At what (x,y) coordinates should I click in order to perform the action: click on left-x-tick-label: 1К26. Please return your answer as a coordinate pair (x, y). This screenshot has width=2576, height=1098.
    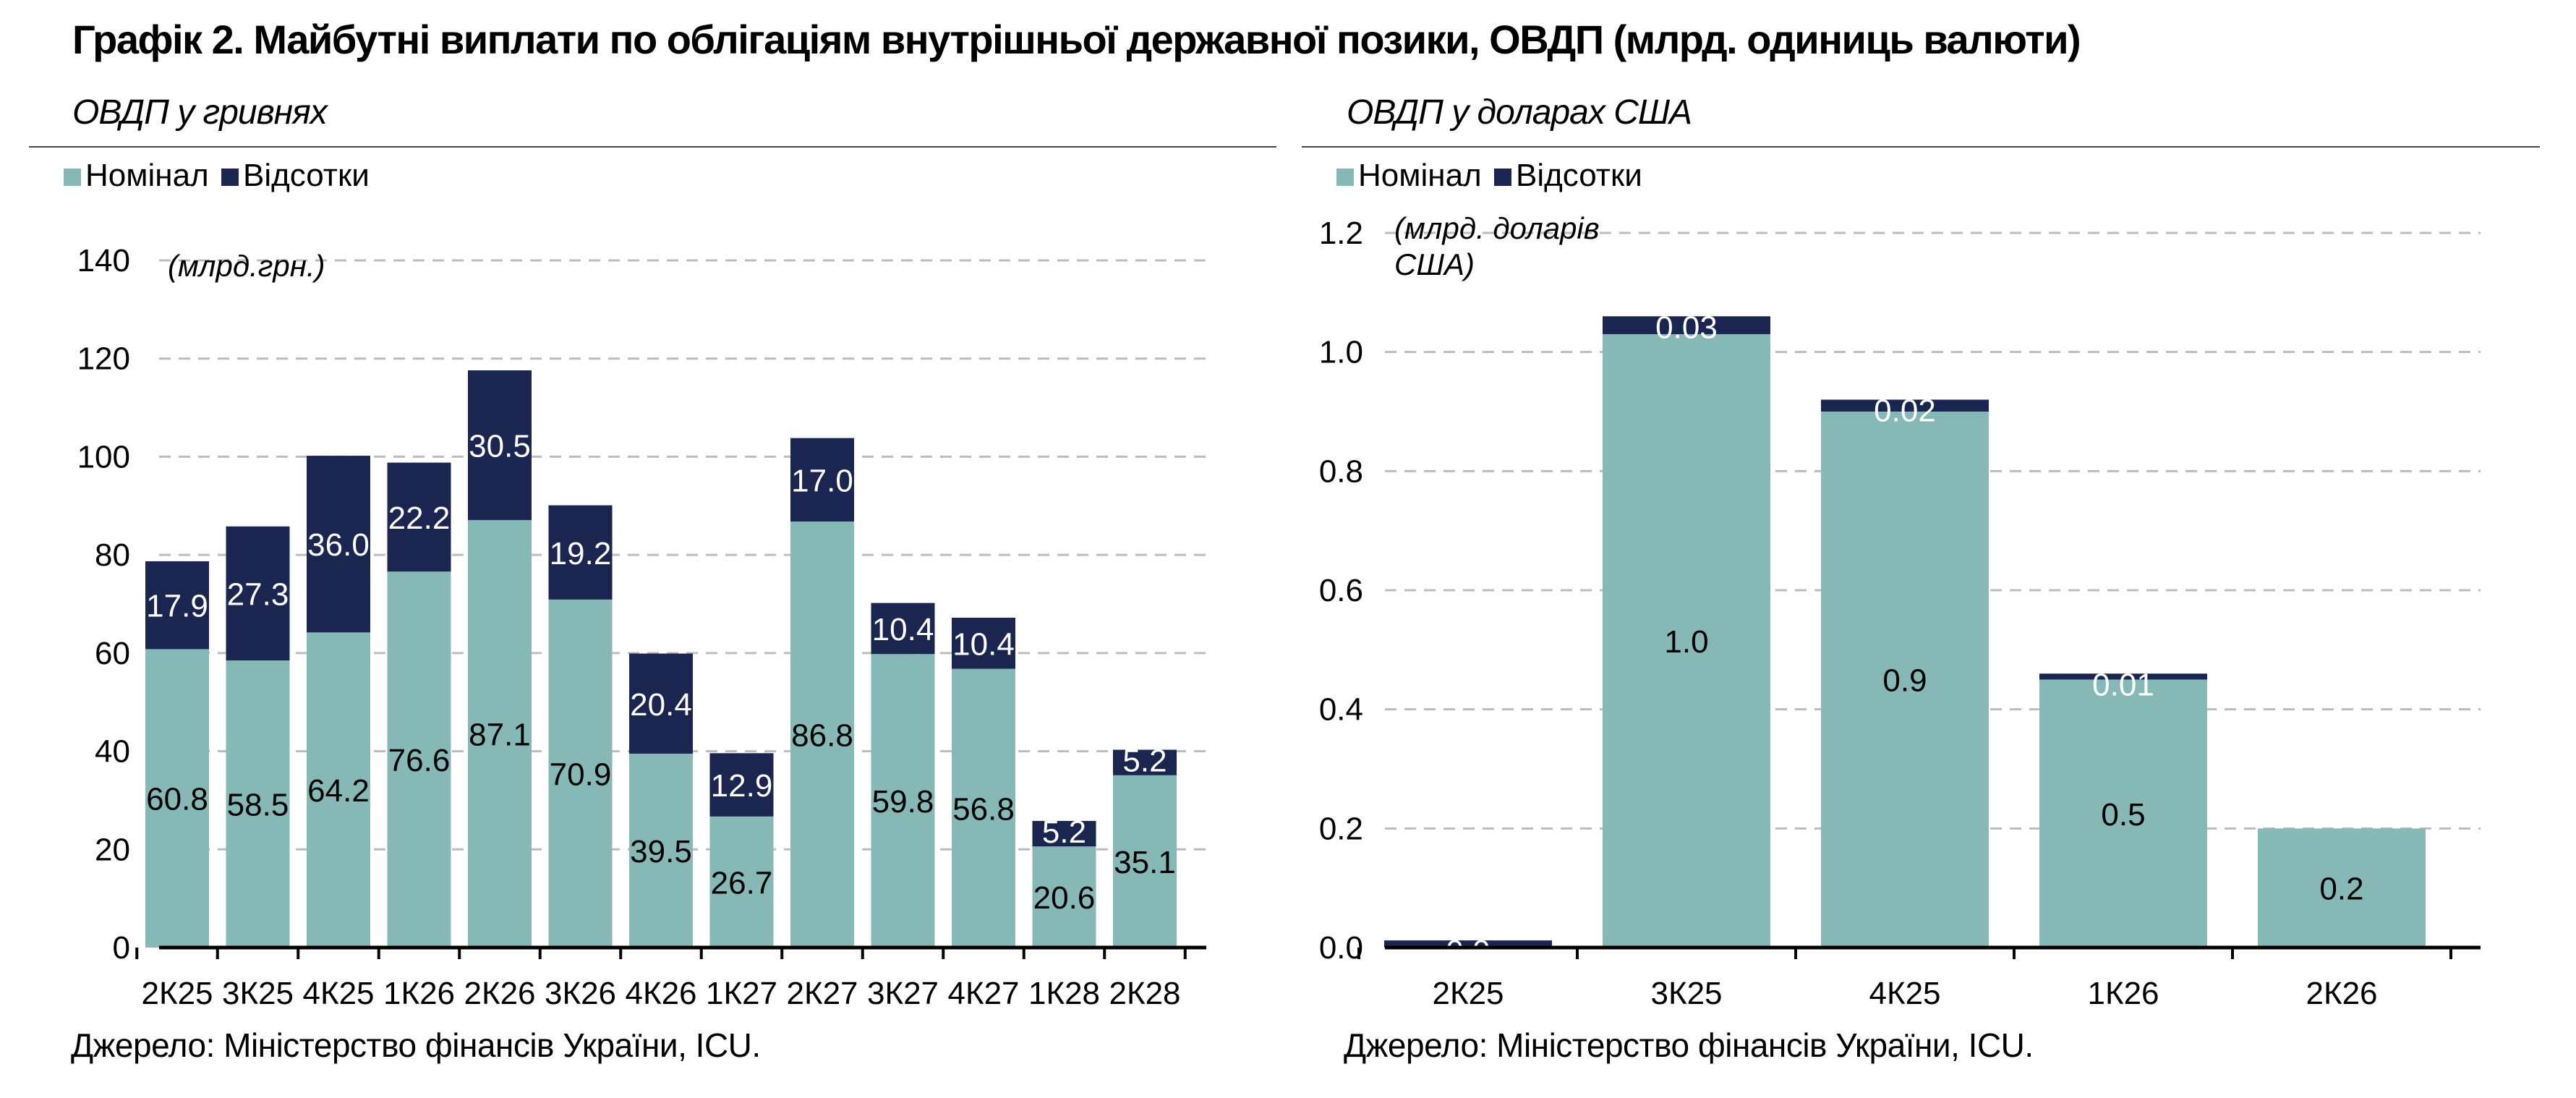
    Looking at the image, I should click on (419, 993).